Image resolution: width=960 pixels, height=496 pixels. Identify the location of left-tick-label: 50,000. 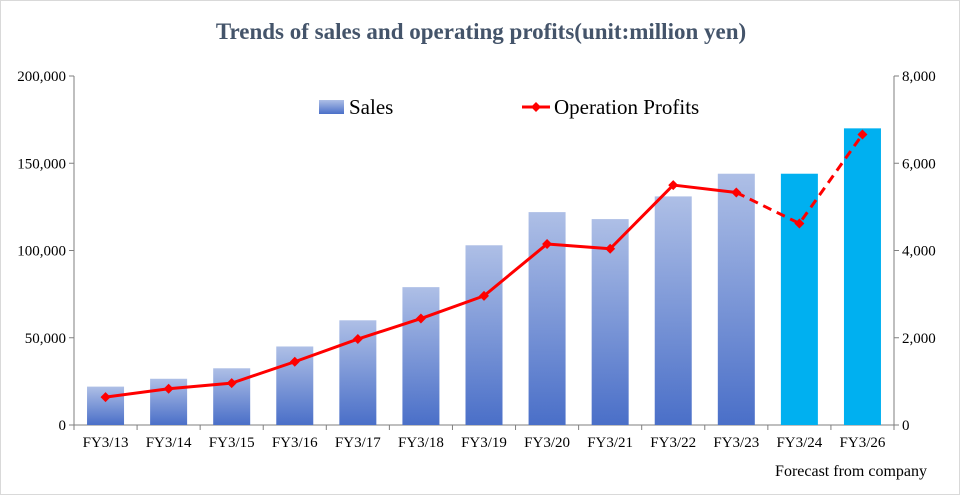
(45, 339).